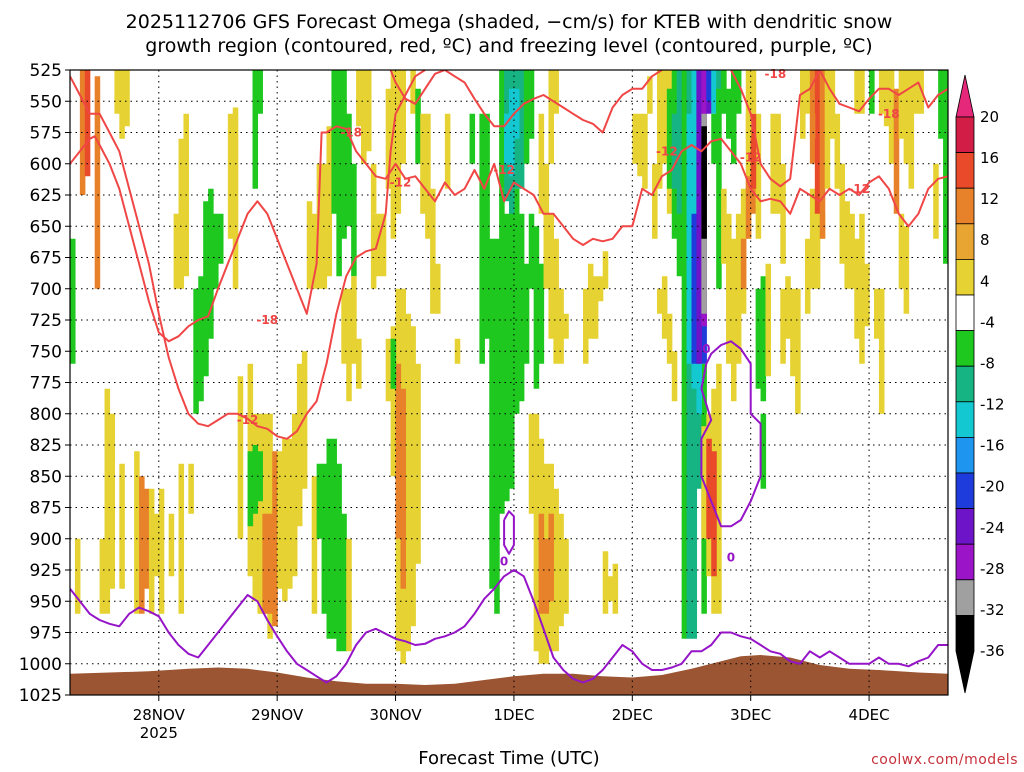 The image size is (1024, 772). Describe the element at coordinates (859, 189) in the screenshot. I see `contour-label: -12` at that location.